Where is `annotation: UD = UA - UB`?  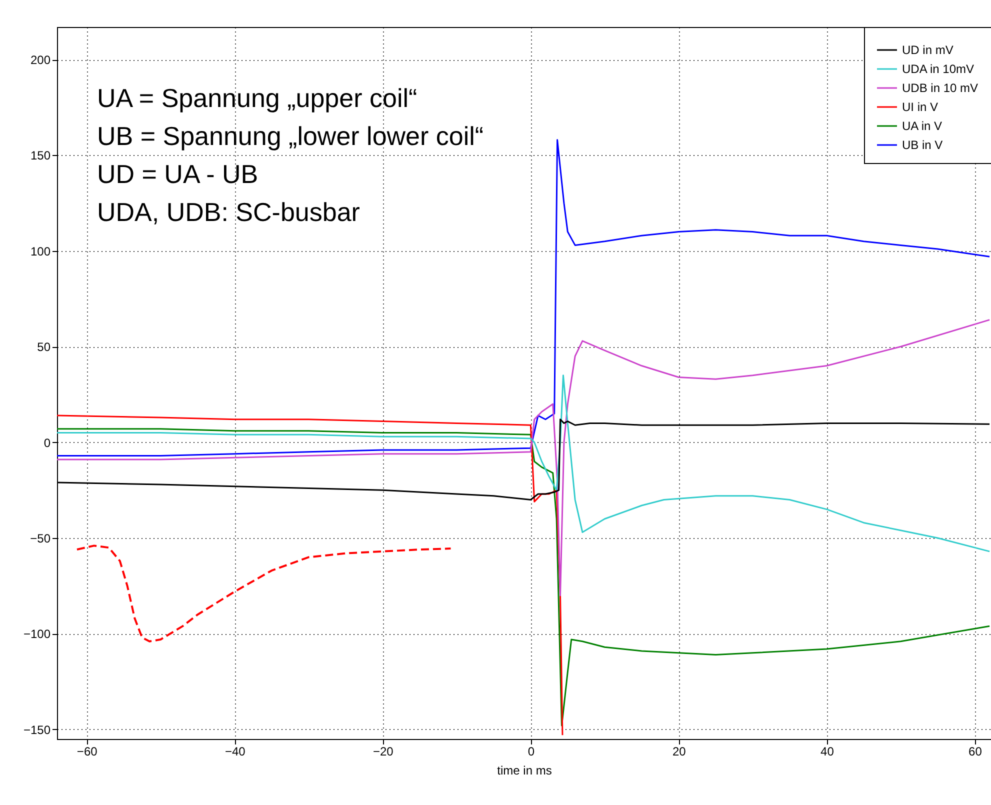
annotation: UD = UA - UB is located at coordinates (177, 174).